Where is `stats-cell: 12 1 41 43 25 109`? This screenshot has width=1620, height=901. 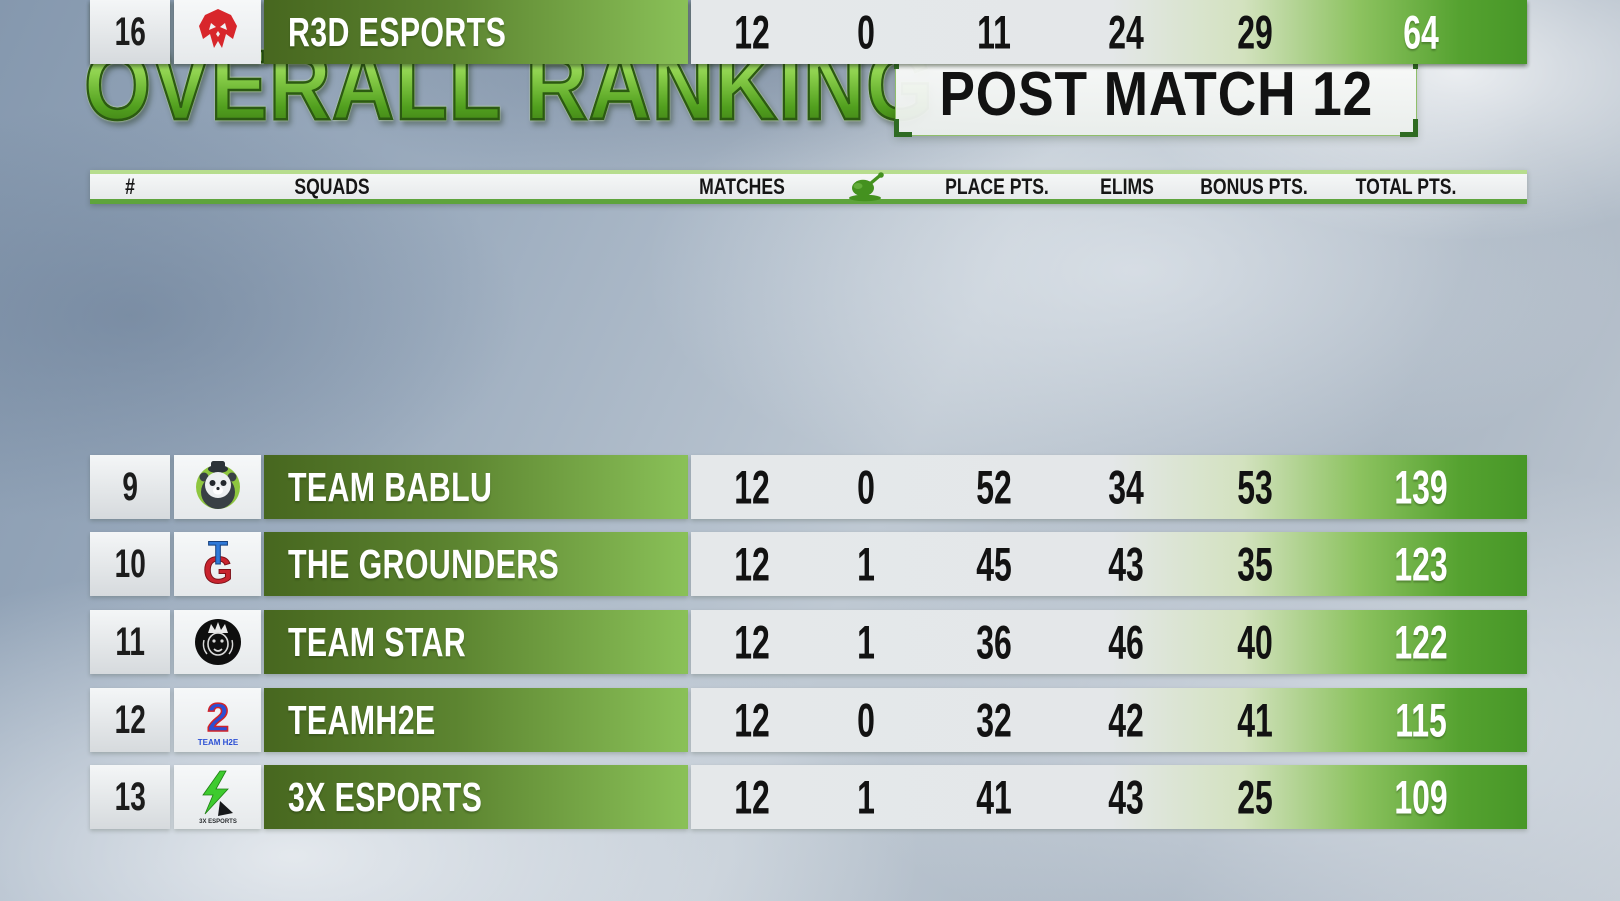 stats-cell: 12 1 41 43 25 109 is located at coordinates (1109, 797).